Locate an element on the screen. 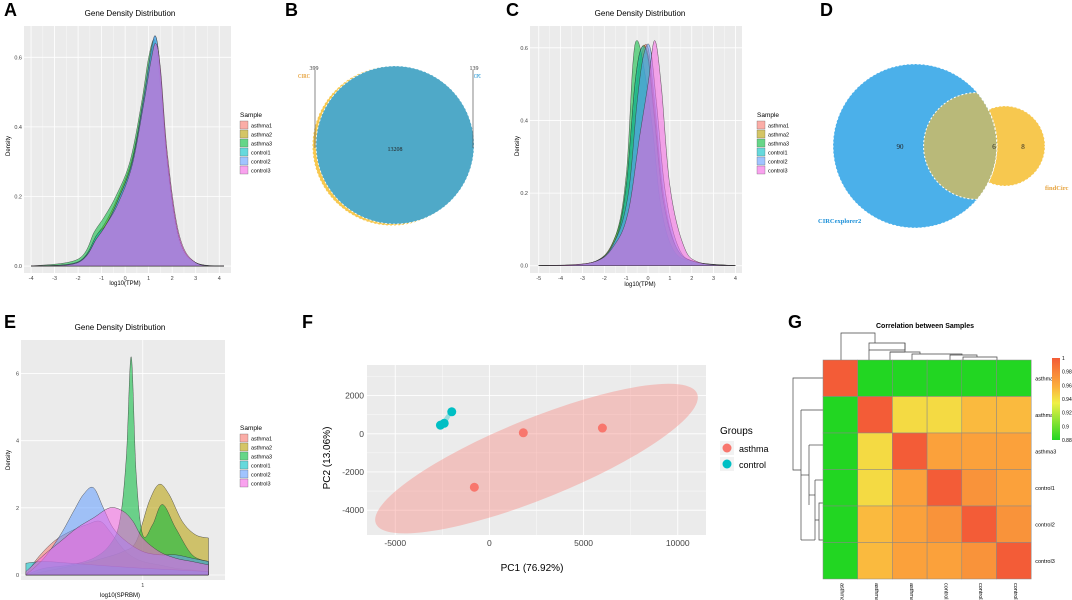 The width and height of the screenshot is (1072, 600). venn-b-right-set-label: CPC is located at coordinates (477, 77).